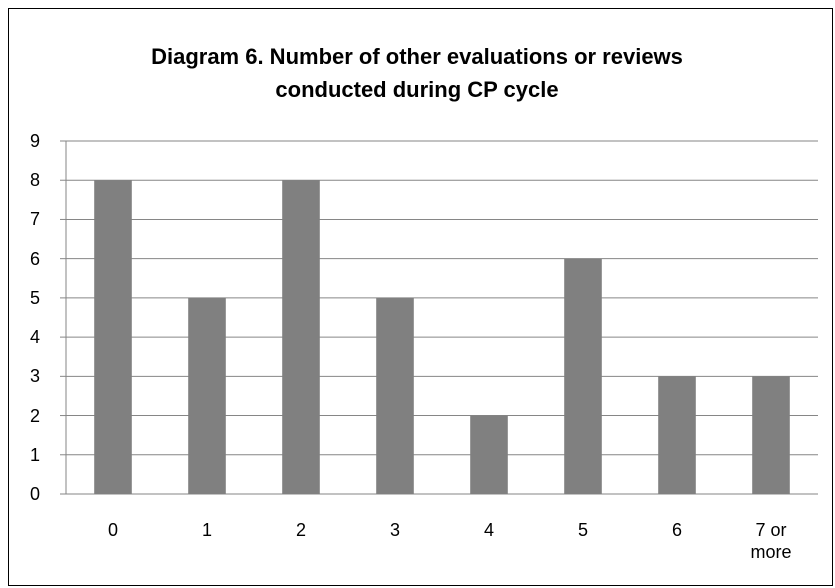 Image resolution: width=835 pixels, height=588 pixels. I want to click on x-tick-label: 5, so click(582, 530).